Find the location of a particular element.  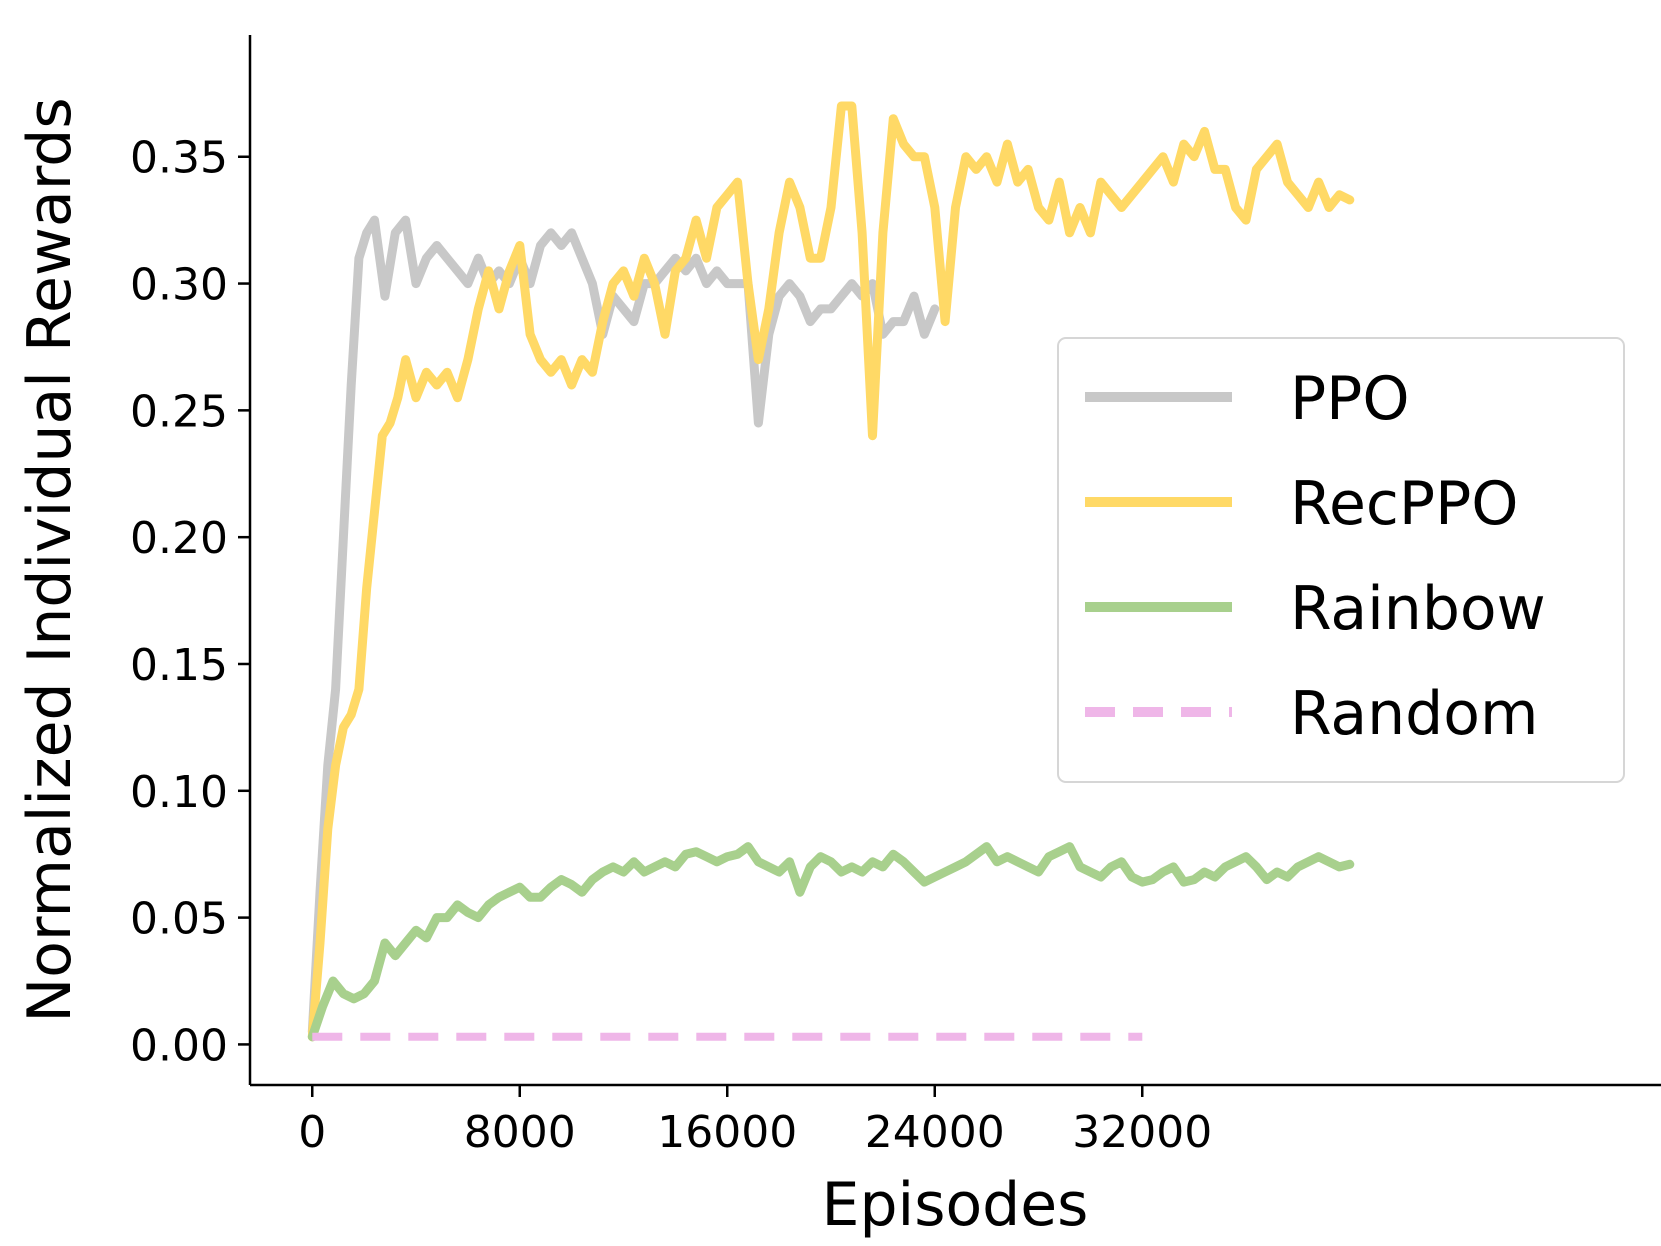

legend-label-ppo: PPO is located at coordinates (1350, 399).